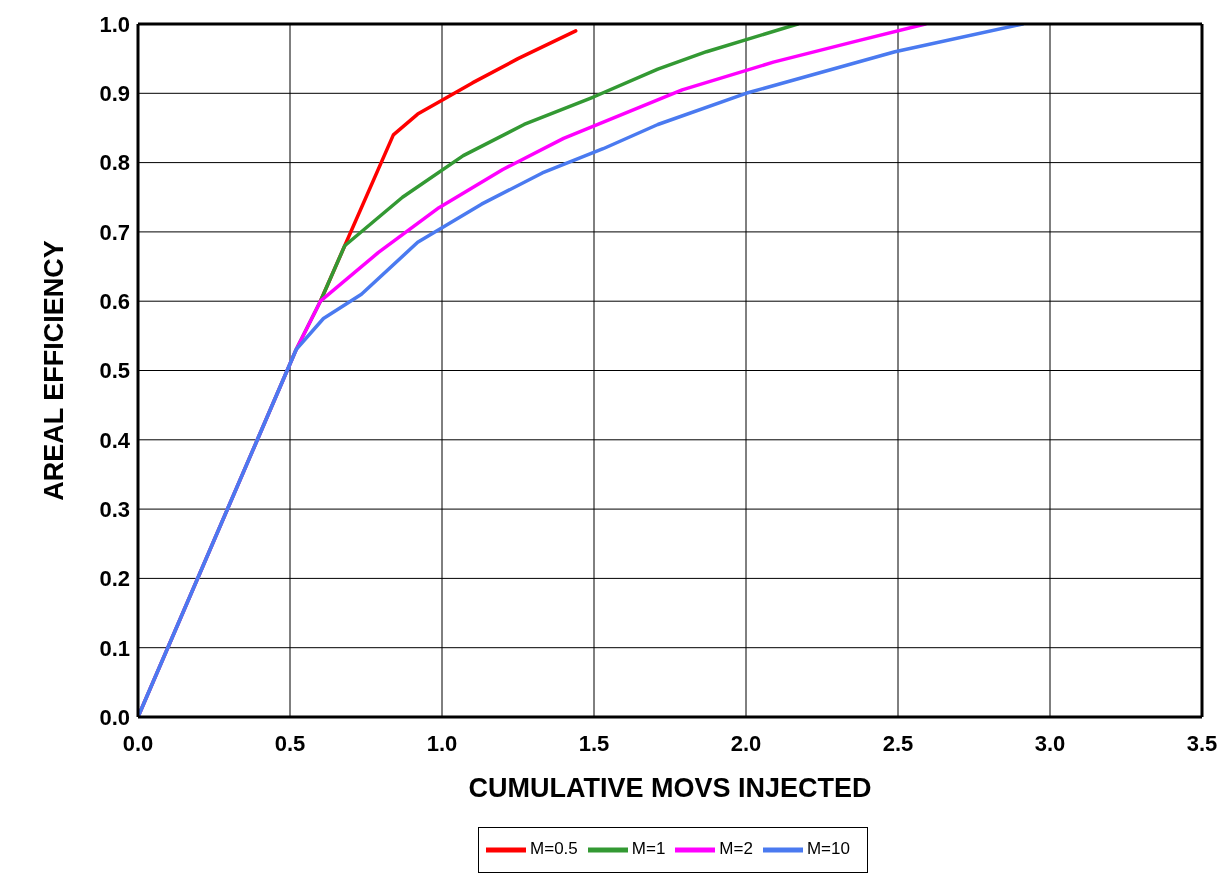 Image resolution: width=1232 pixels, height=885 pixels. Describe the element at coordinates (898, 743) in the screenshot. I see `x-tick-label: 2.5` at that location.